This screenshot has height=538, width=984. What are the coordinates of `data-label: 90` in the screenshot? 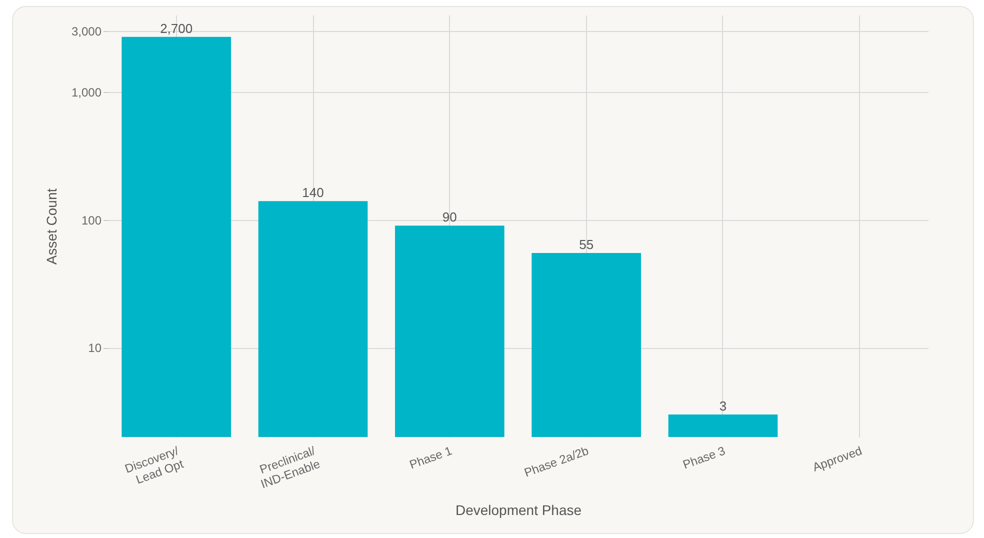 It's located at (449, 217).